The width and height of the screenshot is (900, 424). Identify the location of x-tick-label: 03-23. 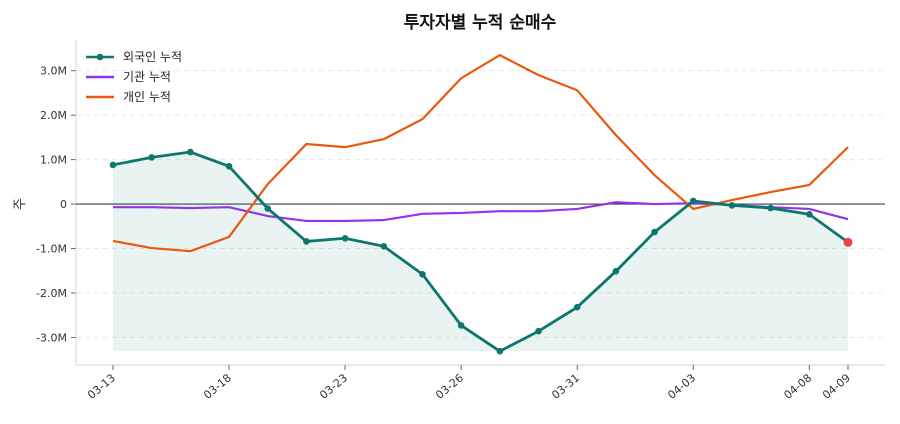
(333, 386).